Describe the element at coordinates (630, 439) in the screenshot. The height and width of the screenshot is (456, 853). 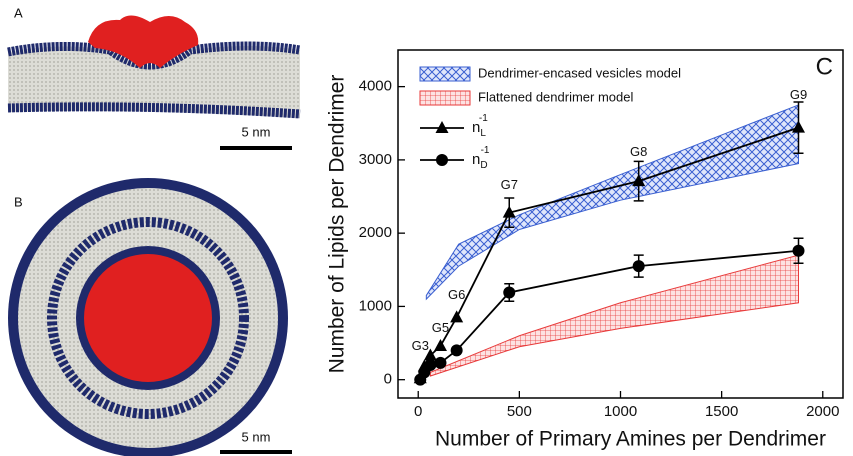
I see `x-axis-label: Number of Primary Amines per Dendrimer` at that location.